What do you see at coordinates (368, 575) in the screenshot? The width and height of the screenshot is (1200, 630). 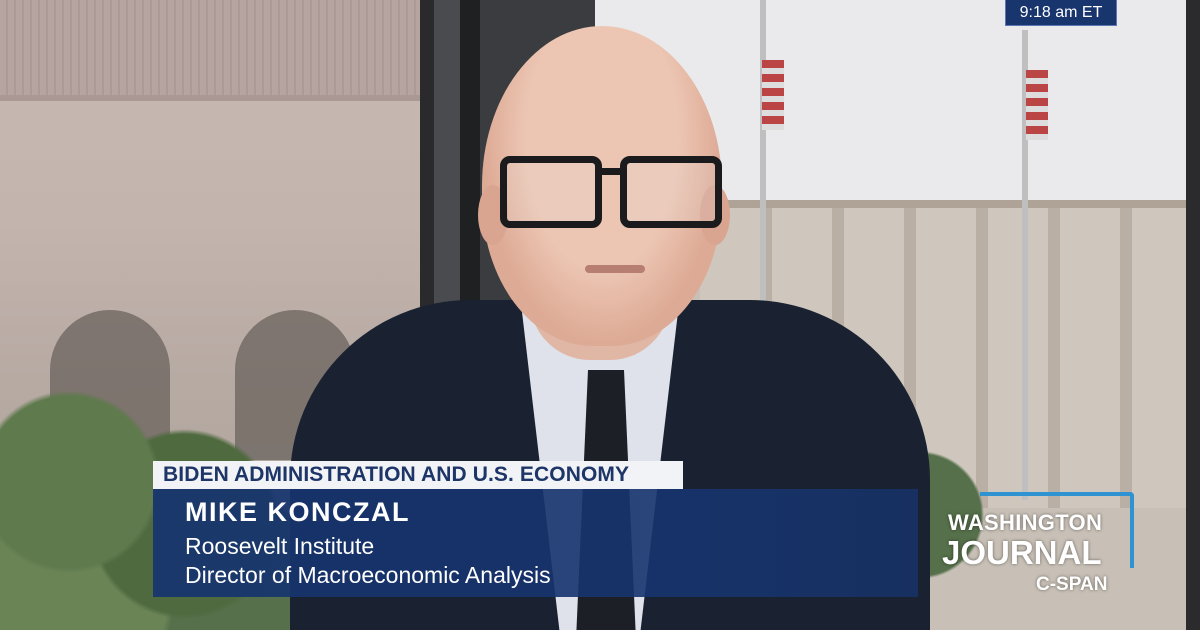 I see `guest-title: Director of Macroeconomic Analysis` at bounding box center [368, 575].